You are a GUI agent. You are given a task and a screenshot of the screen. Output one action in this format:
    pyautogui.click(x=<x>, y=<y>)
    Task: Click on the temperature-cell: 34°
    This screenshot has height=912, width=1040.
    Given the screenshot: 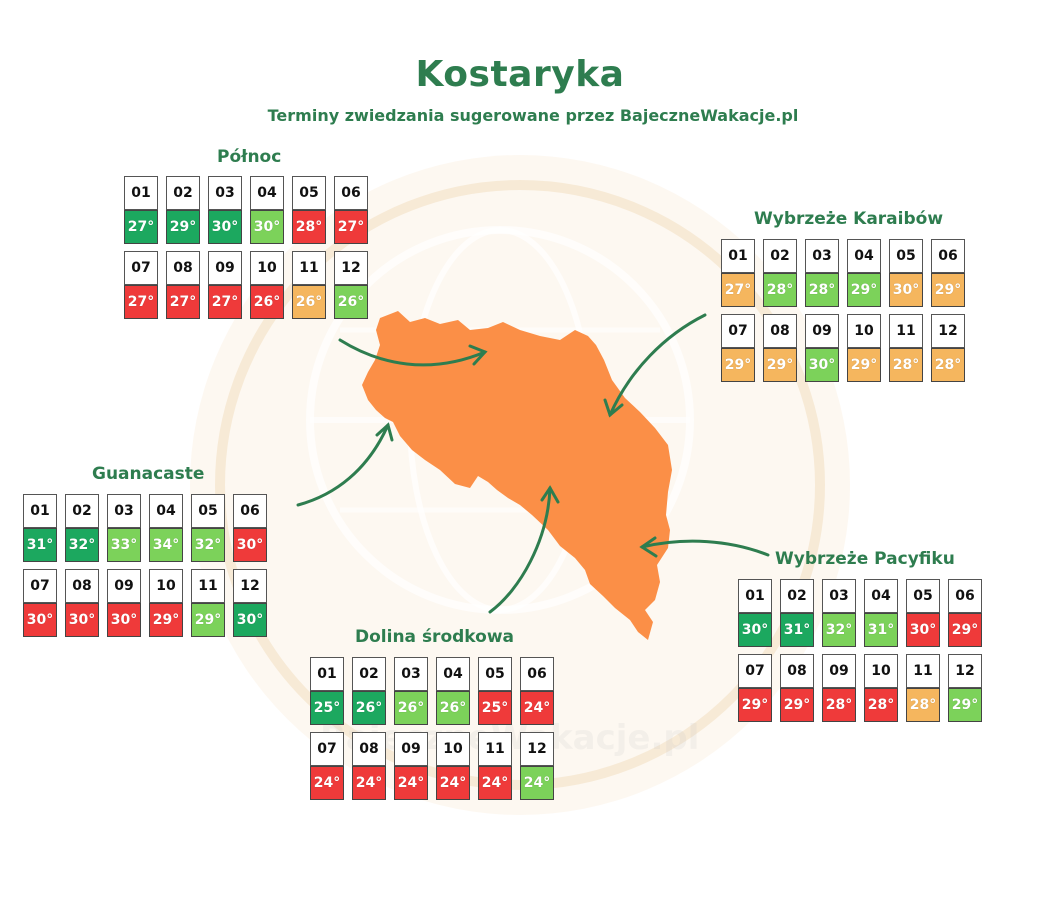 What is the action you would take?
    pyautogui.click(x=166, y=545)
    